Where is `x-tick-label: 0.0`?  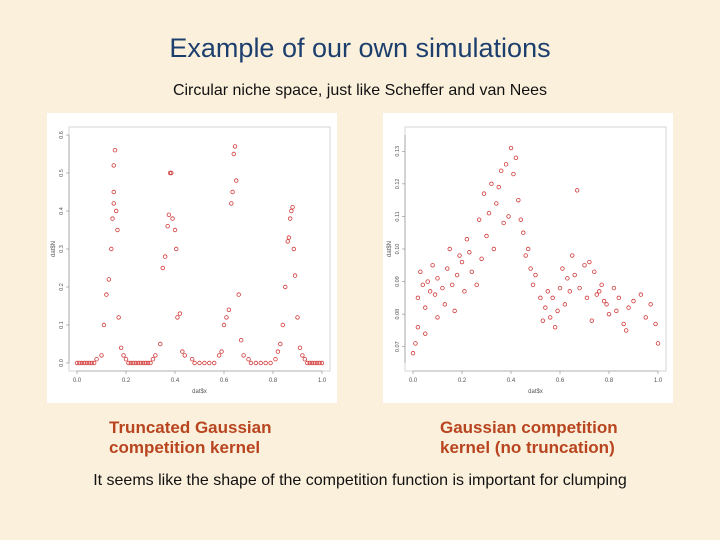
x-tick-label: 0.0 is located at coordinates (77, 381).